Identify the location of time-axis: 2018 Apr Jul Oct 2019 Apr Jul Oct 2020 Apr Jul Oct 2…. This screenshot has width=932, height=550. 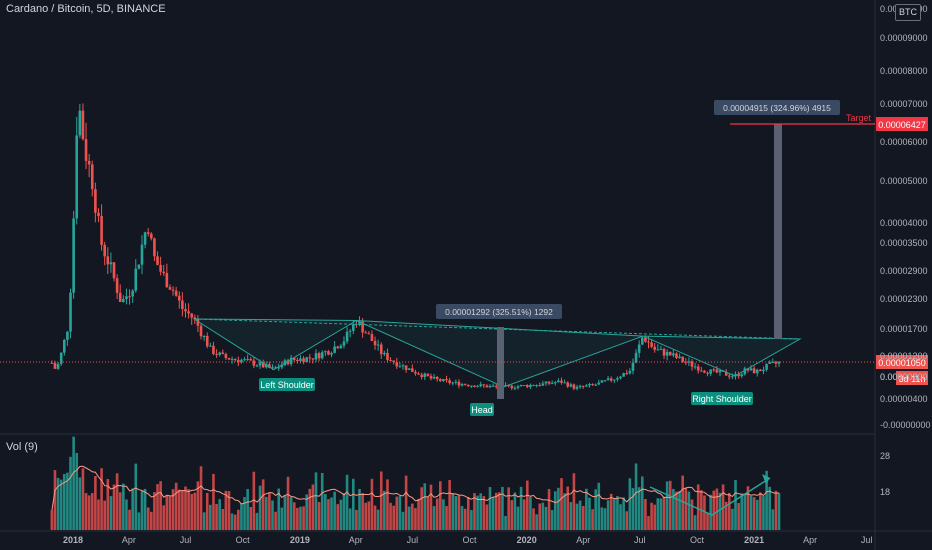
(467, 540).